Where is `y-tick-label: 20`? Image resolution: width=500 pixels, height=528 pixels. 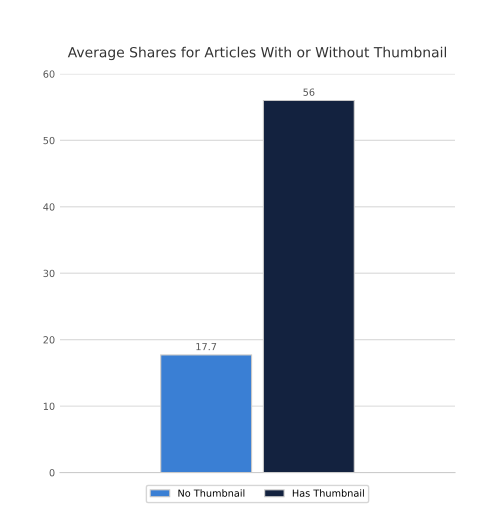 y-tick-label: 20 is located at coordinates (48, 340).